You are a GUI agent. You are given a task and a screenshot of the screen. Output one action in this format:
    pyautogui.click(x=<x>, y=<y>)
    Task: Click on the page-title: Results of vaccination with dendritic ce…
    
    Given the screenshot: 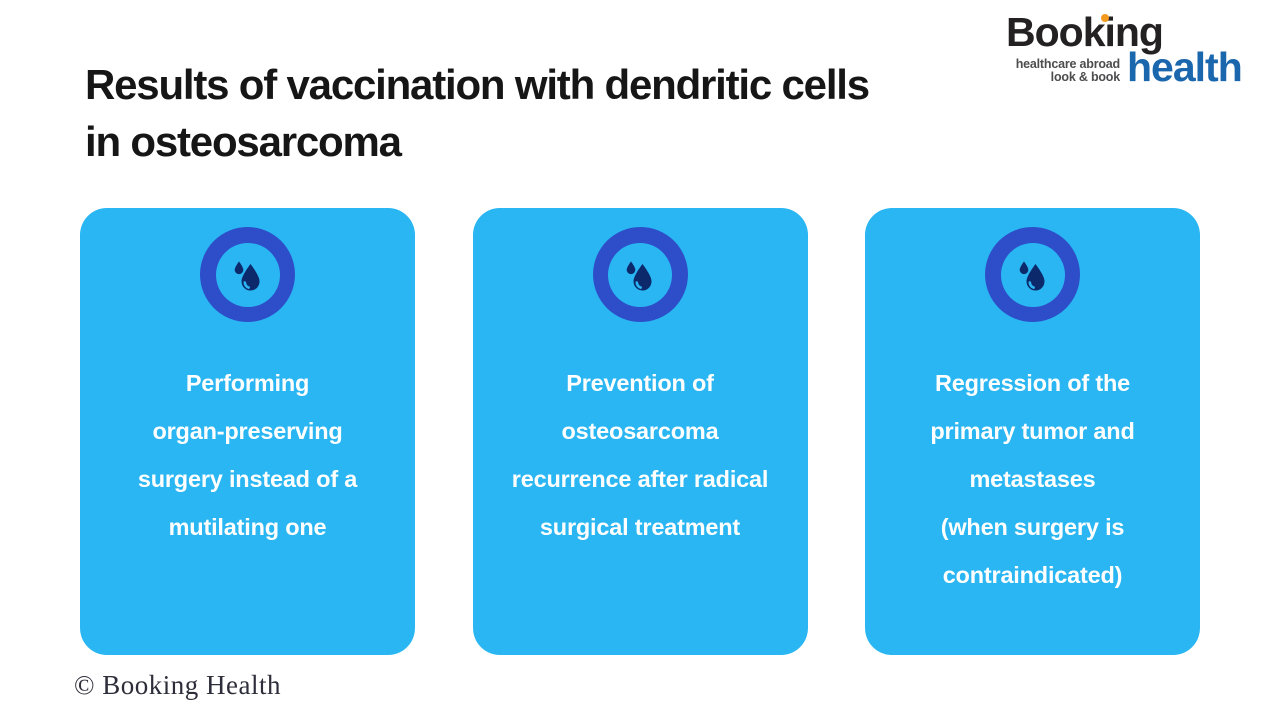 What is the action you would take?
    pyautogui.click(x=477, y=113)
    